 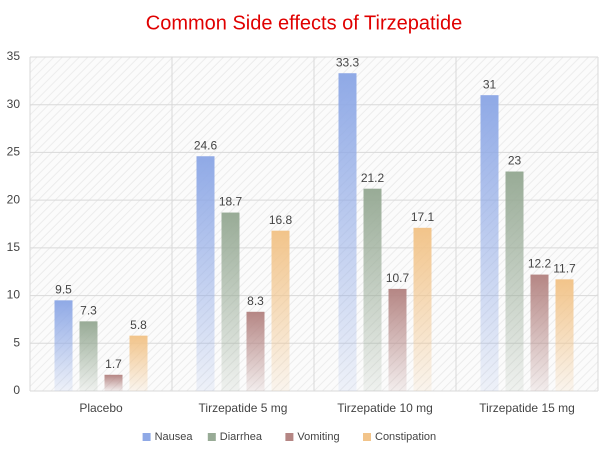 I want to click on x-tick-label: Placebo, so click(x=101, y=408).